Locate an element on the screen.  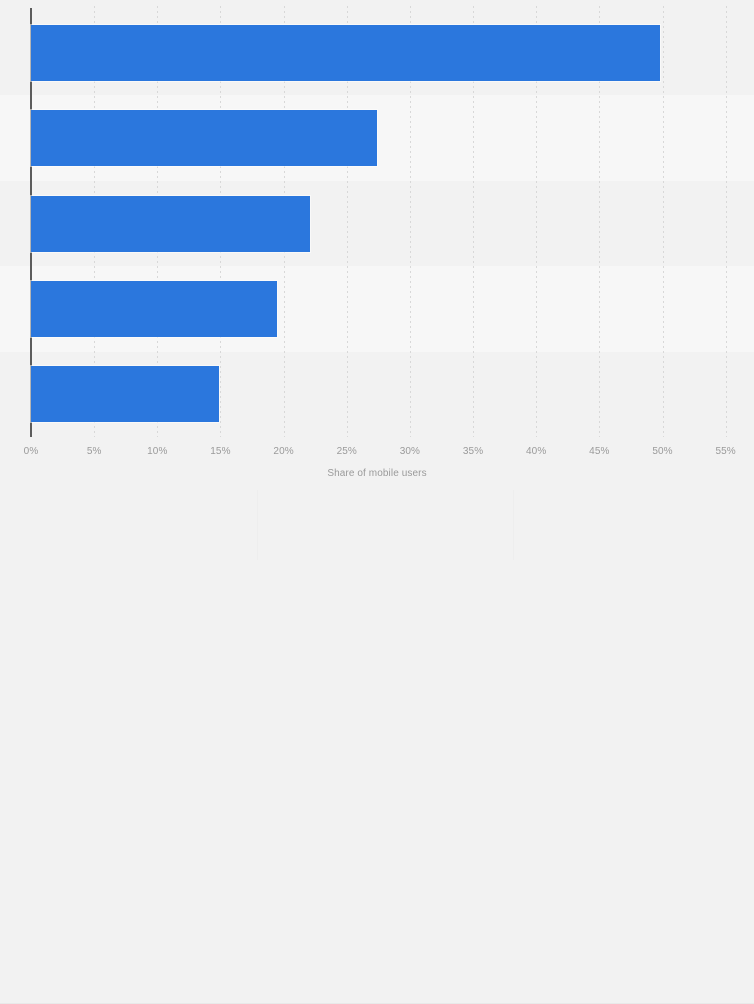
footer-seam-left is located at coordinates (257, 525).